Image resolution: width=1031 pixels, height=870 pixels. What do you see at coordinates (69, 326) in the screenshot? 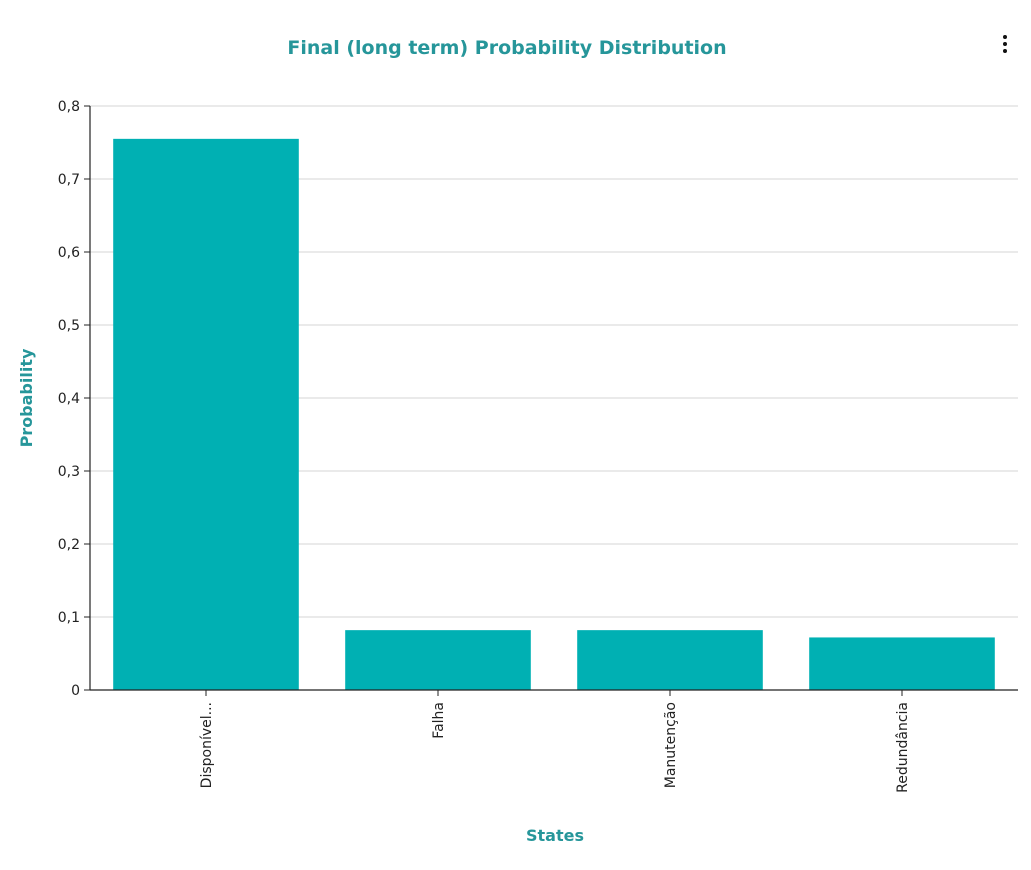
I see `y-tick-label: 0,5` at bounding box center [69, 326].